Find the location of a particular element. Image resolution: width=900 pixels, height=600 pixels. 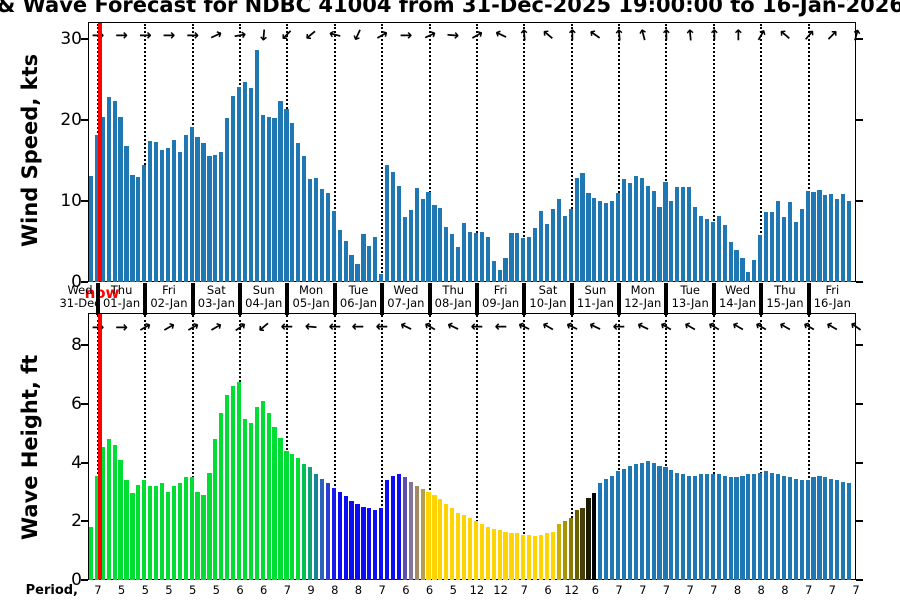

wave-ytick-label: 6 is located at coordinates (76, 403).